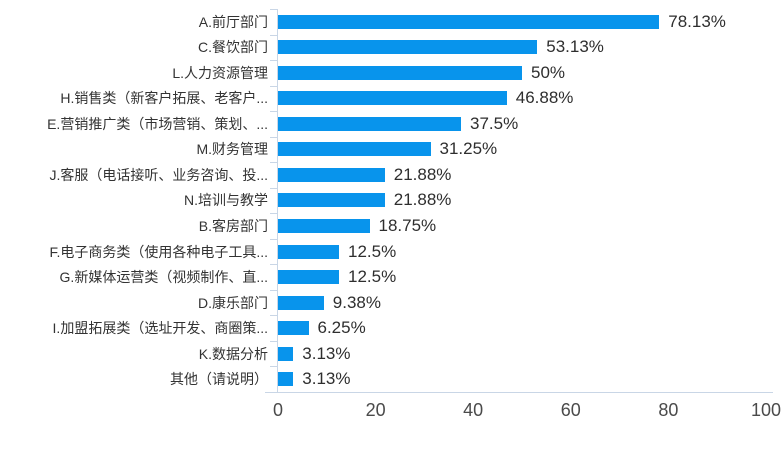 This screenshot has height=450, width=784. I want to click on chart-row: E.营销推广类（市场营销、策划、... 37.5%, so click(392, 124).